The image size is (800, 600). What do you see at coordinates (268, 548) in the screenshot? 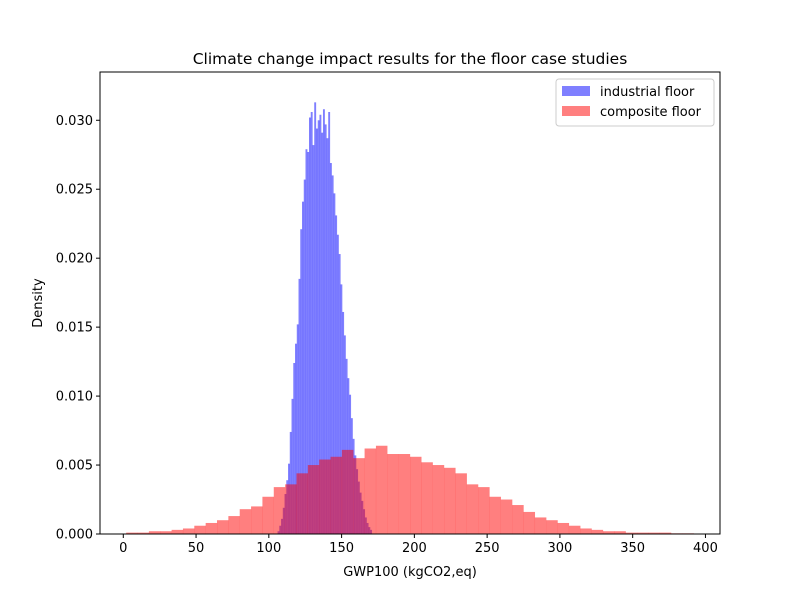
I see `x-tick-label: 100` at bounding box center [268, 548].